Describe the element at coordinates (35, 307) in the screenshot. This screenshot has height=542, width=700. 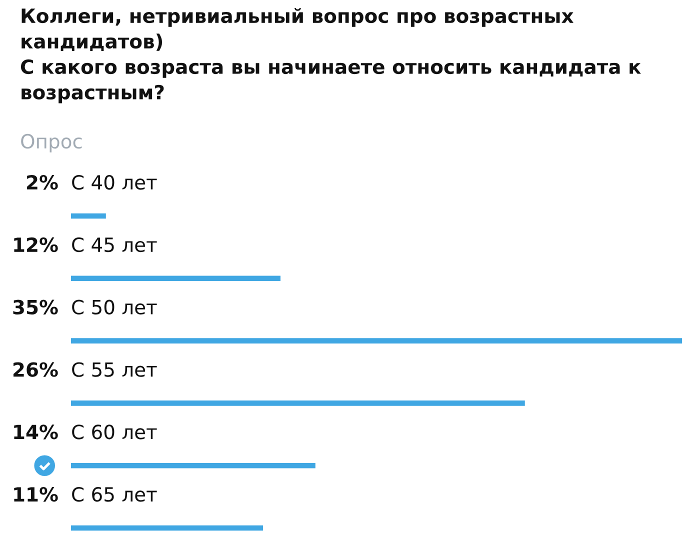
I see `data-label: 35%` at that location.